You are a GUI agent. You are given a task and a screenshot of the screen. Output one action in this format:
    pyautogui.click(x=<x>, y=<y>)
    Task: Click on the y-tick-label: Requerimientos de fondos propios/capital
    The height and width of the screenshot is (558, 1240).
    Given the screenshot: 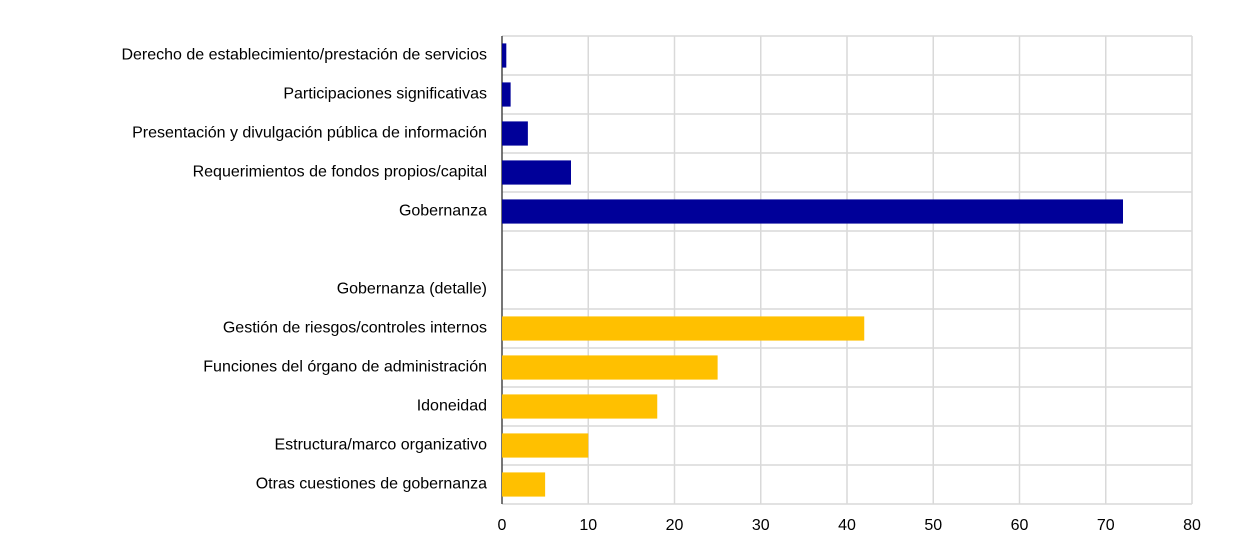 What is the action you would take?
    pyautogui.click(x=340, y=172)
    